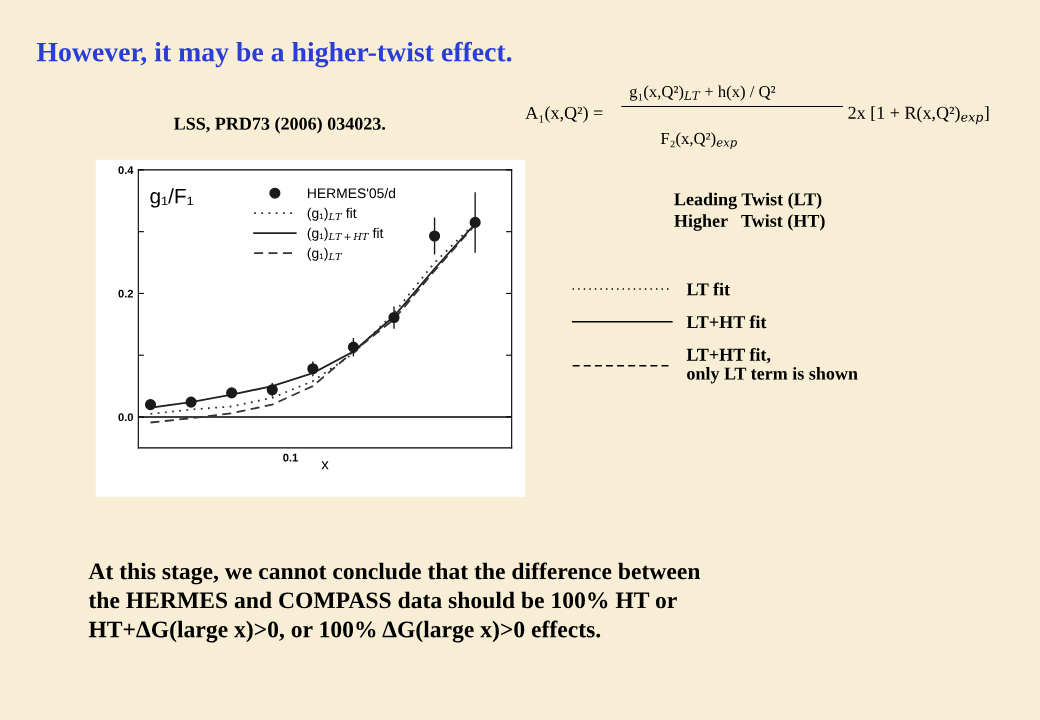 This screenshot has width=1040, height=720. I want to click on text: Leading Twist (LT), so click(748, 201).